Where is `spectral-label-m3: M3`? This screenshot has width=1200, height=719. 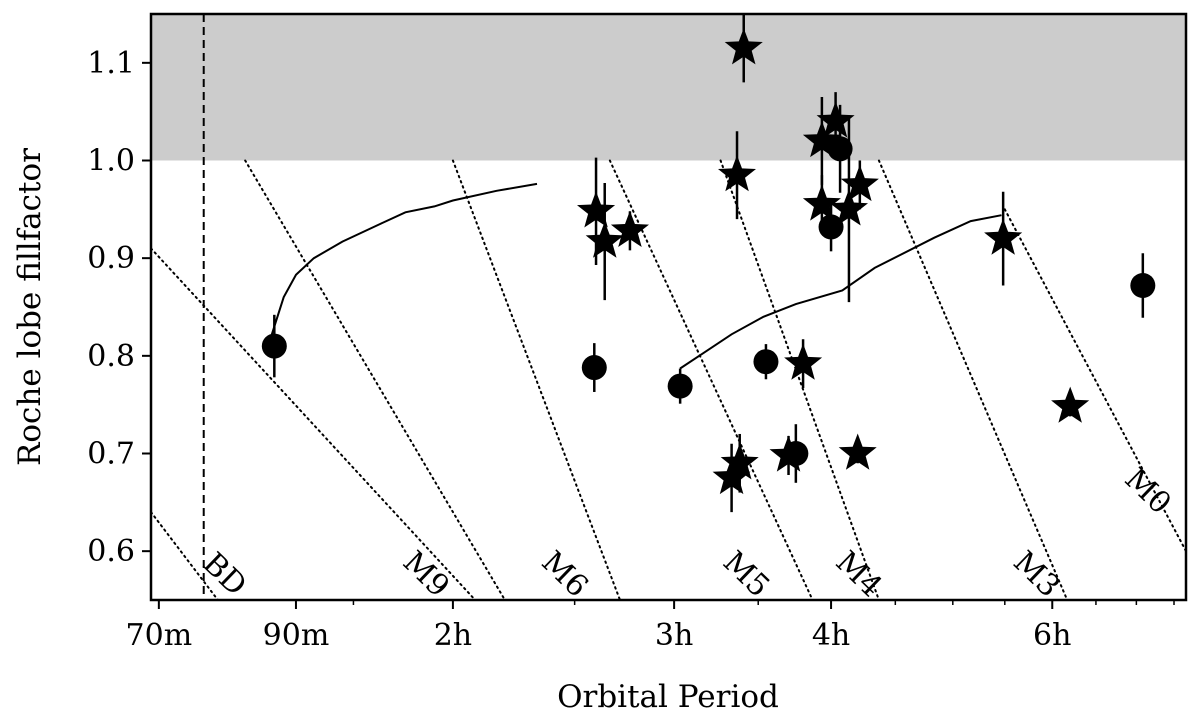 spectral-label-m3: M3 is located at coordinates (1036, 575).